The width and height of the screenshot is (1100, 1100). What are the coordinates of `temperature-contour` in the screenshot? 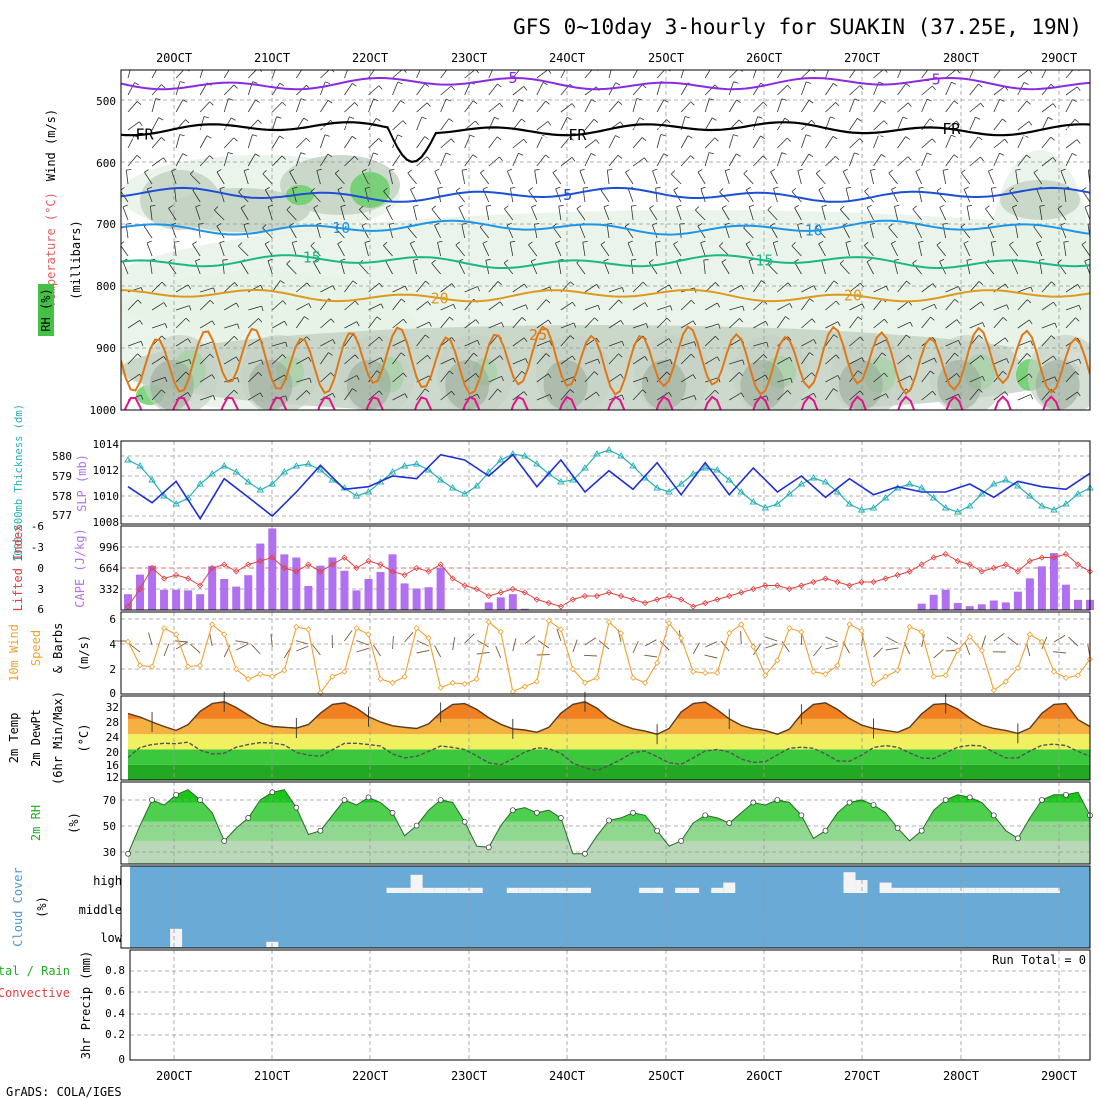 It's located at (592, 402).